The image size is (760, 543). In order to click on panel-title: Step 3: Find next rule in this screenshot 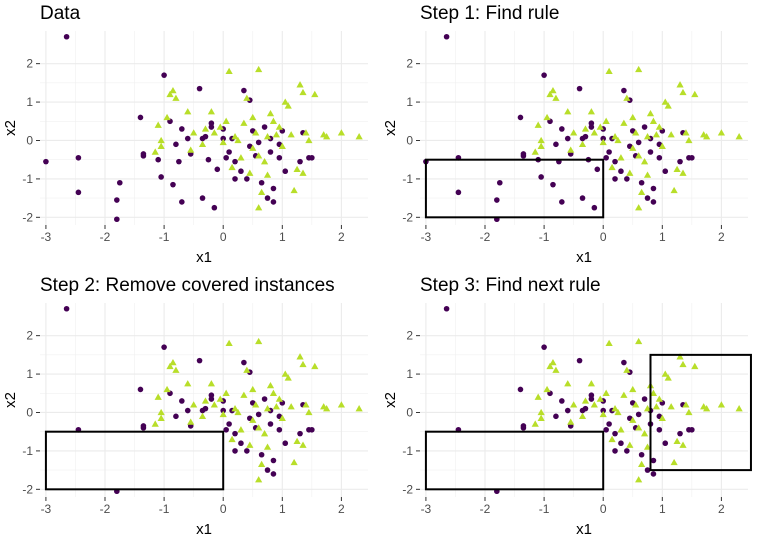, I will do `click(510, 285)`.